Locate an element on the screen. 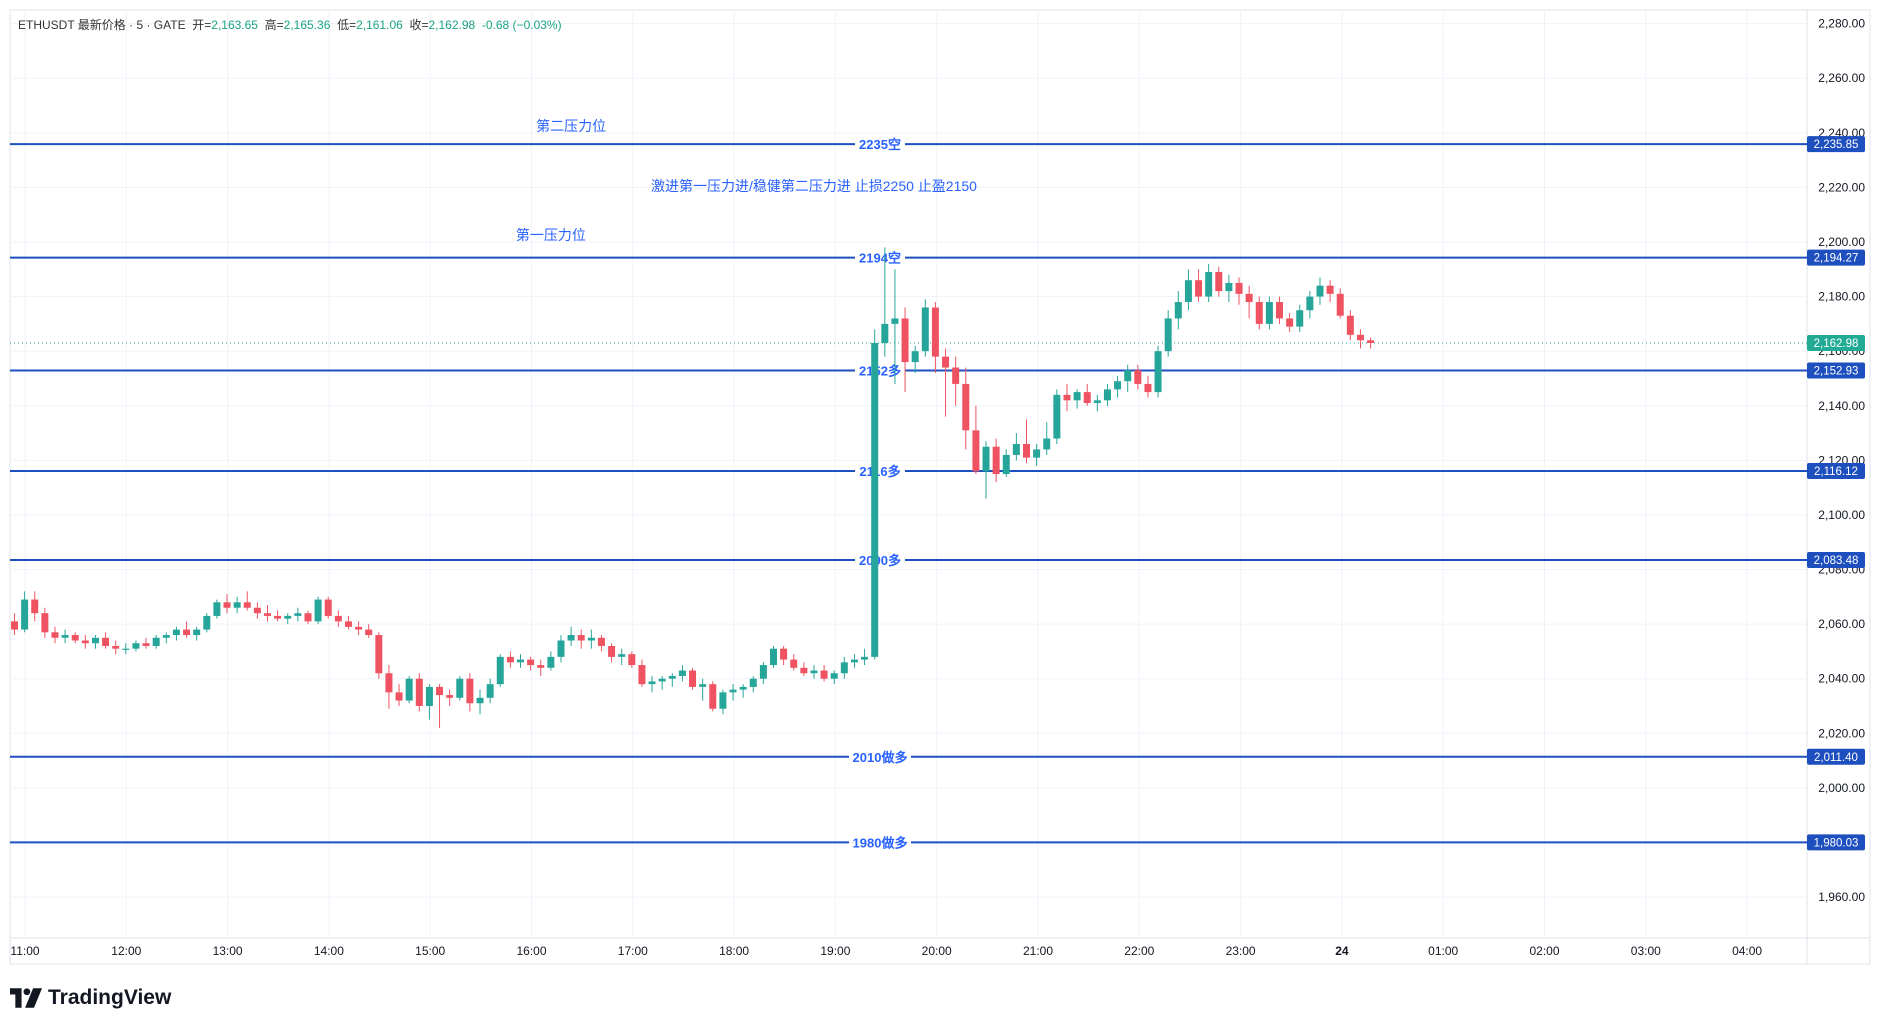 This screenshot has width=1884, height=1025. price-level: 2194空 is located at coordinates (908, 258).